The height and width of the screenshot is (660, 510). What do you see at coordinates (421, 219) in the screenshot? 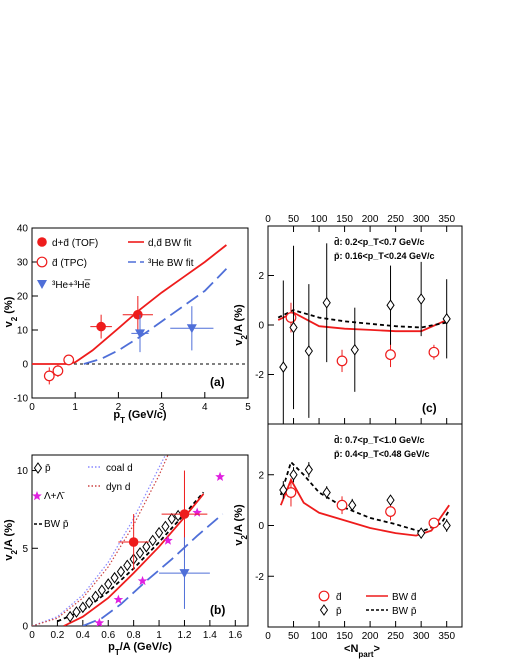
I see `x-top-tick-label: 300` at bounding box center [421, 219].